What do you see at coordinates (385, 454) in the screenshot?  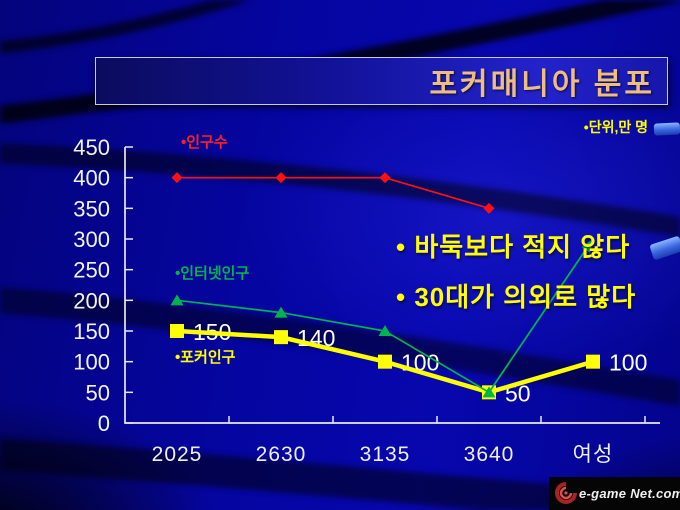 I see `x-axis-label: 3135` at bounding box center [385, 454].